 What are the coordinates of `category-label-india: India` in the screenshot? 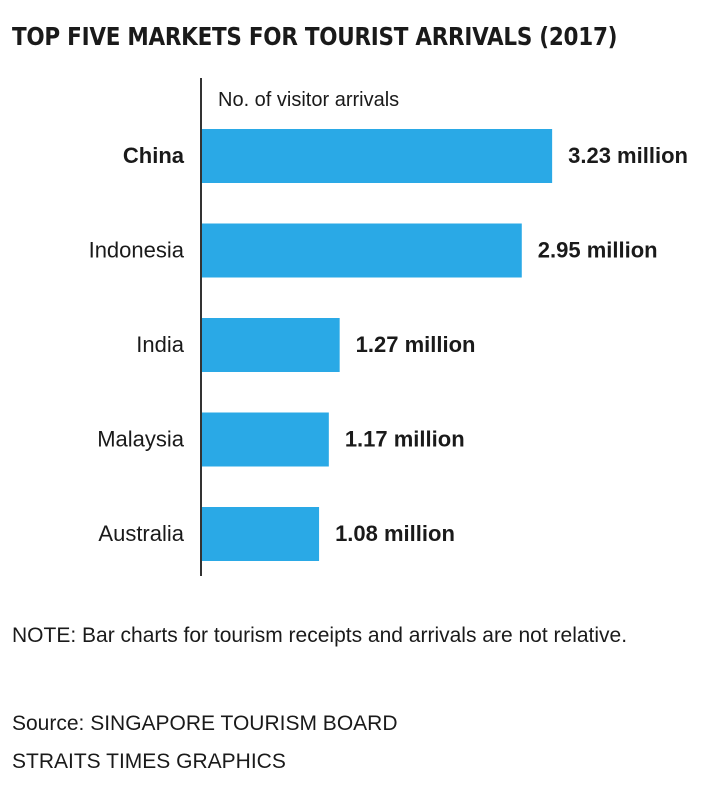 It's located at (160, 344).